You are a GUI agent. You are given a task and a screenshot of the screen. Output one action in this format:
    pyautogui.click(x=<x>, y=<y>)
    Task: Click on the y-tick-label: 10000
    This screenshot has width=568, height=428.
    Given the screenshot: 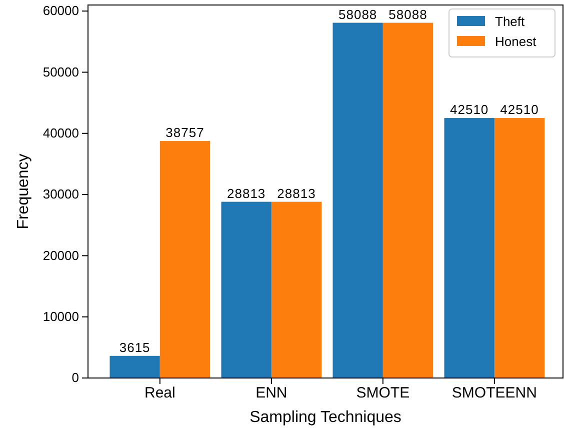 What is the action you would take?
    pyautogui.click(x=60, y=316)
    